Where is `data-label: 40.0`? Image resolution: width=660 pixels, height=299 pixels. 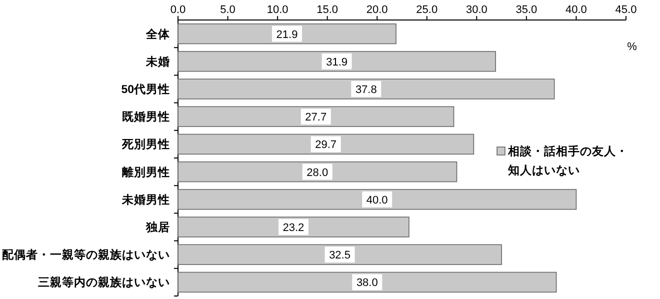 data-label: 40.0 is located at coordinates (377, 200).